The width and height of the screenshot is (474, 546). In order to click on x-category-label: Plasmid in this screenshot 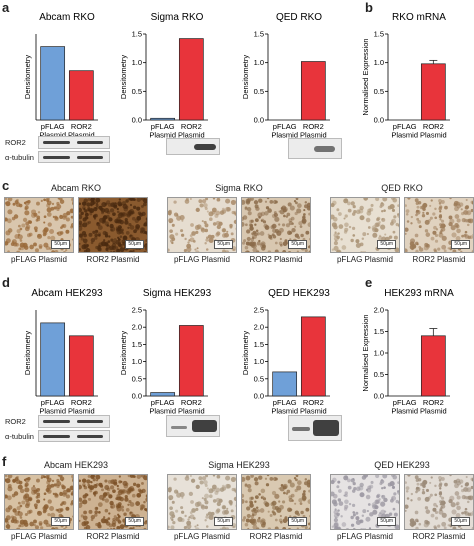, I will do `click(404, 411)`.